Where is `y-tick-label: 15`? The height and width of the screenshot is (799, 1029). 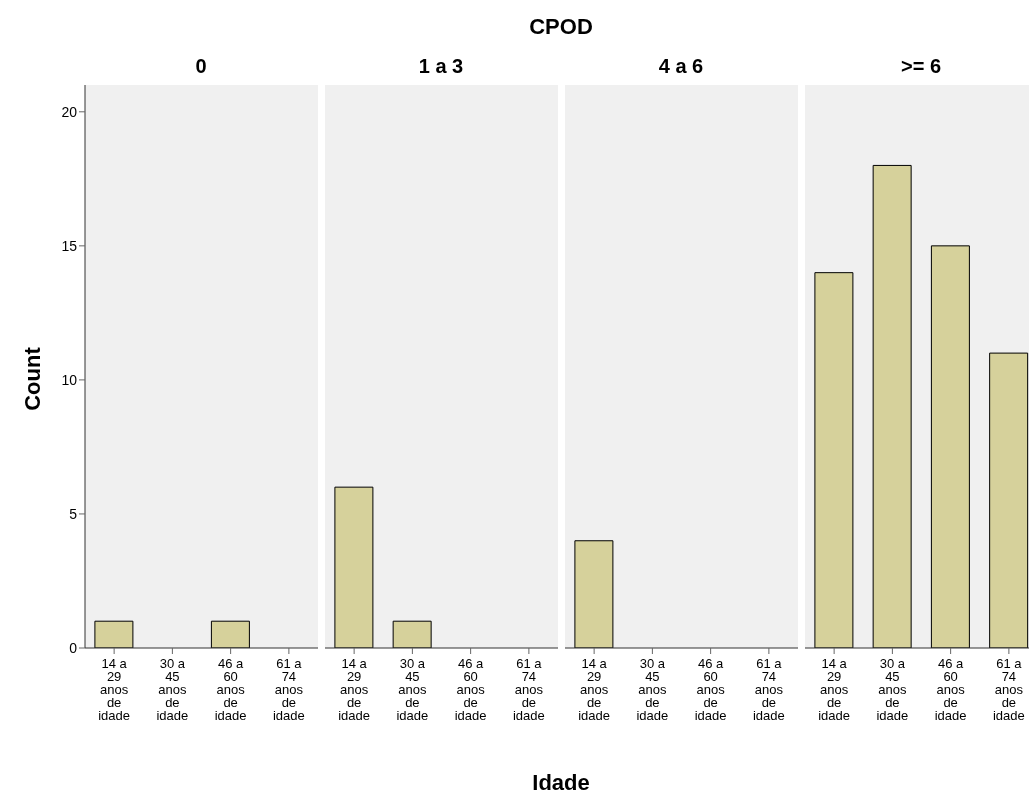
y-tick-label: 15 is located at coordinates (69, 245).